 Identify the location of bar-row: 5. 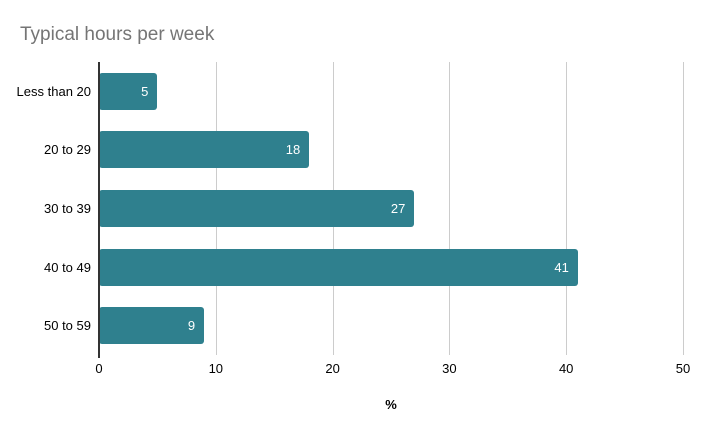
(391, 91).